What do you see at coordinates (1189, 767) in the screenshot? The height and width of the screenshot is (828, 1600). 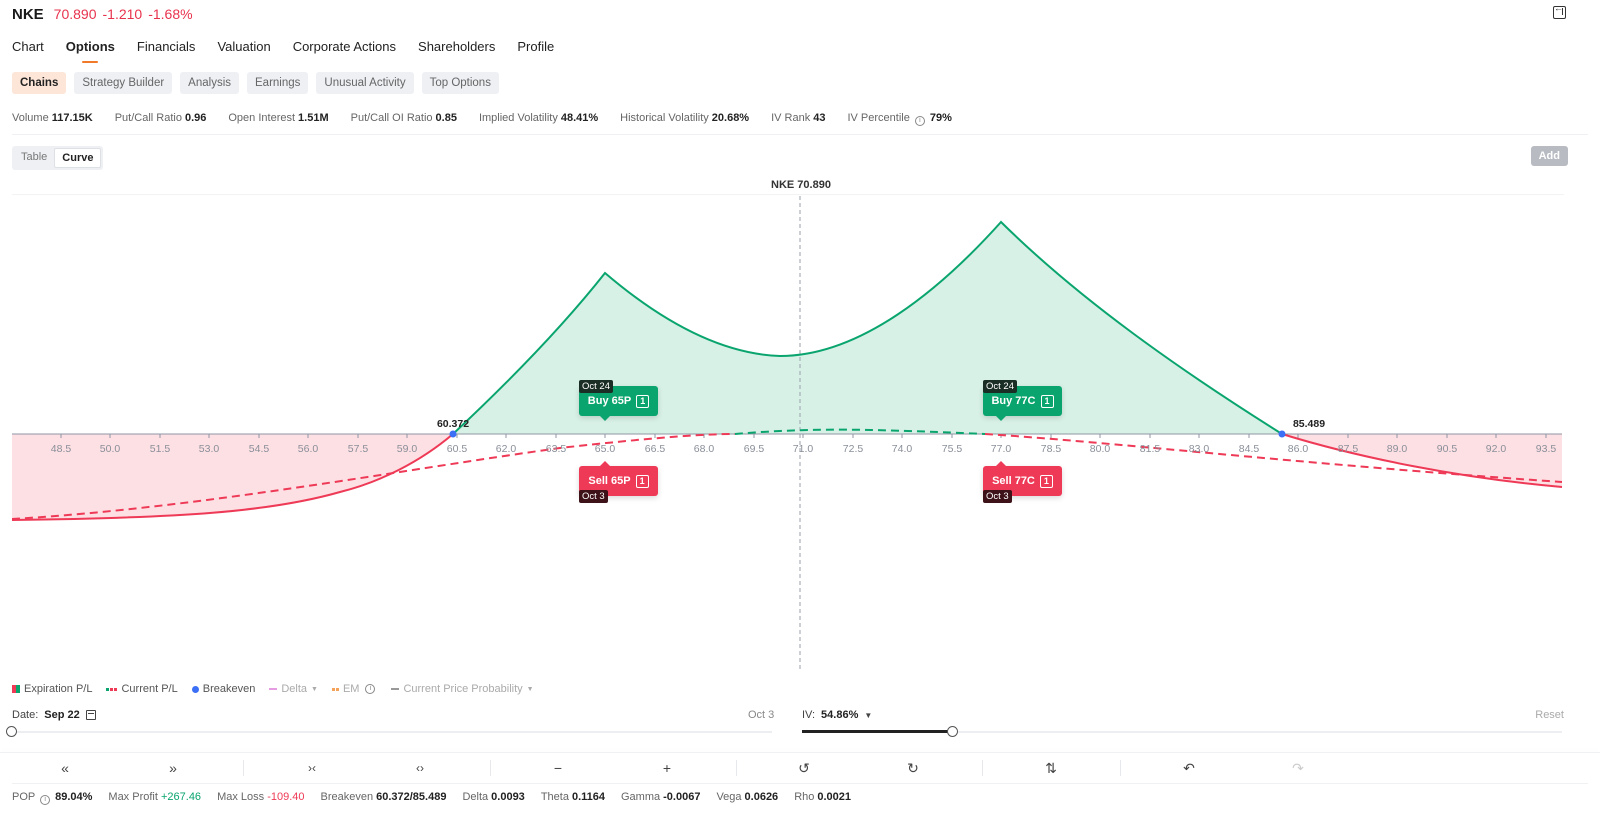 I see `undo-icon: ↶` at bounding box center [1189, 767].